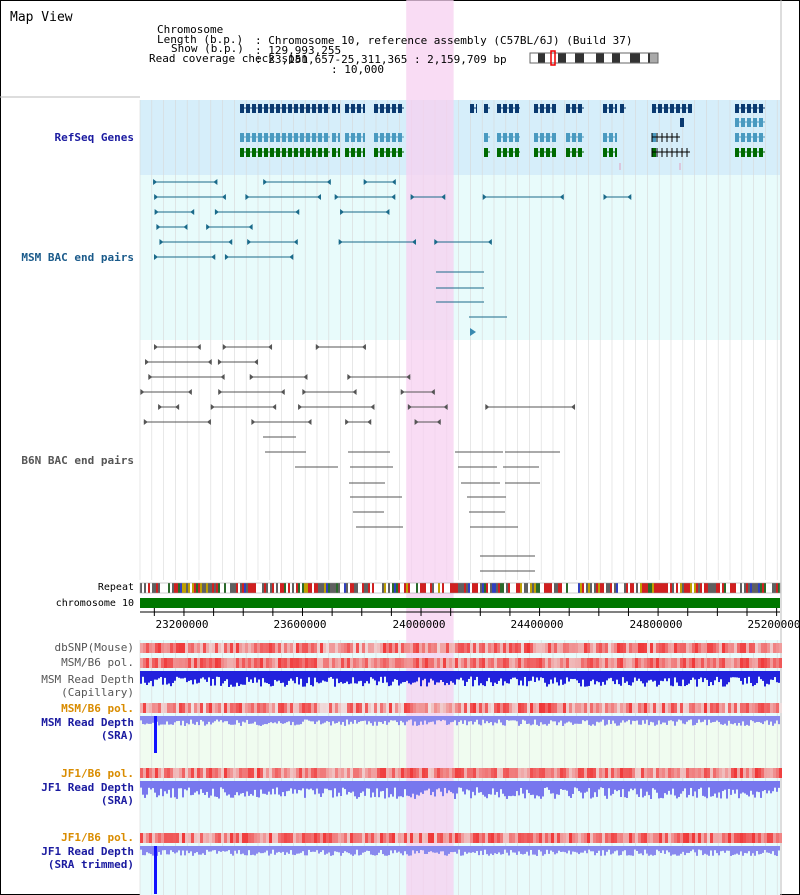 The image size is (800, 895). I want to click on track-label-msm-depth-sra-2: (SRA), so click(117, 735).